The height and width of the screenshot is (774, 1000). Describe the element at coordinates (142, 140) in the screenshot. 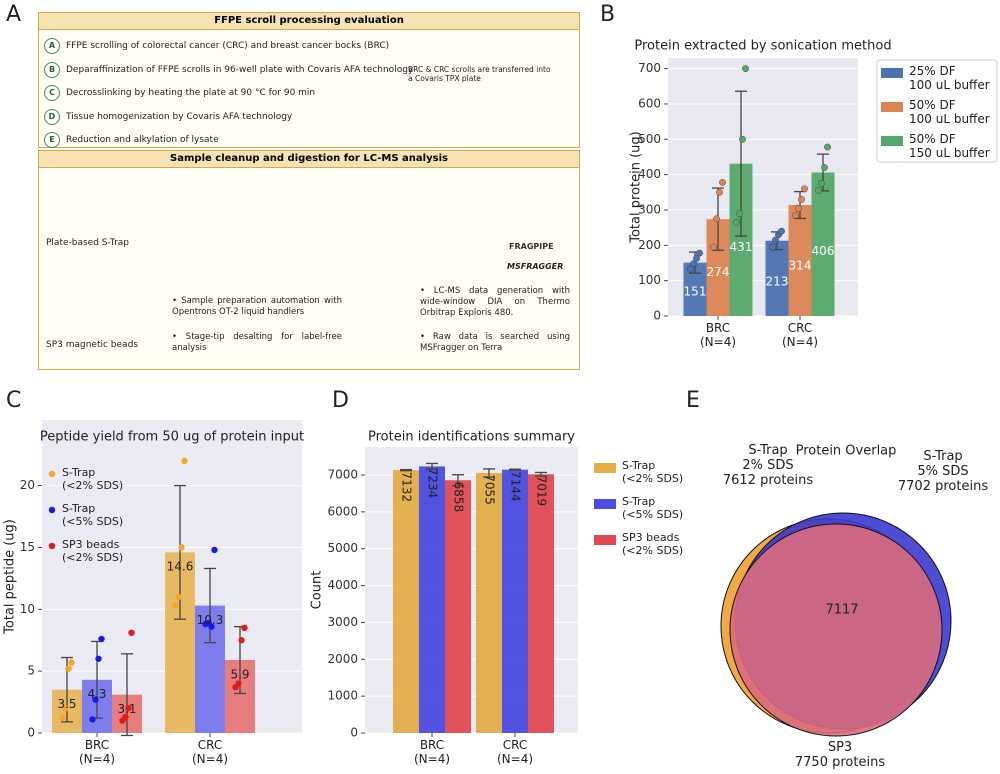

I see `step-text: Reduction and alkylation of lysate` at that location.